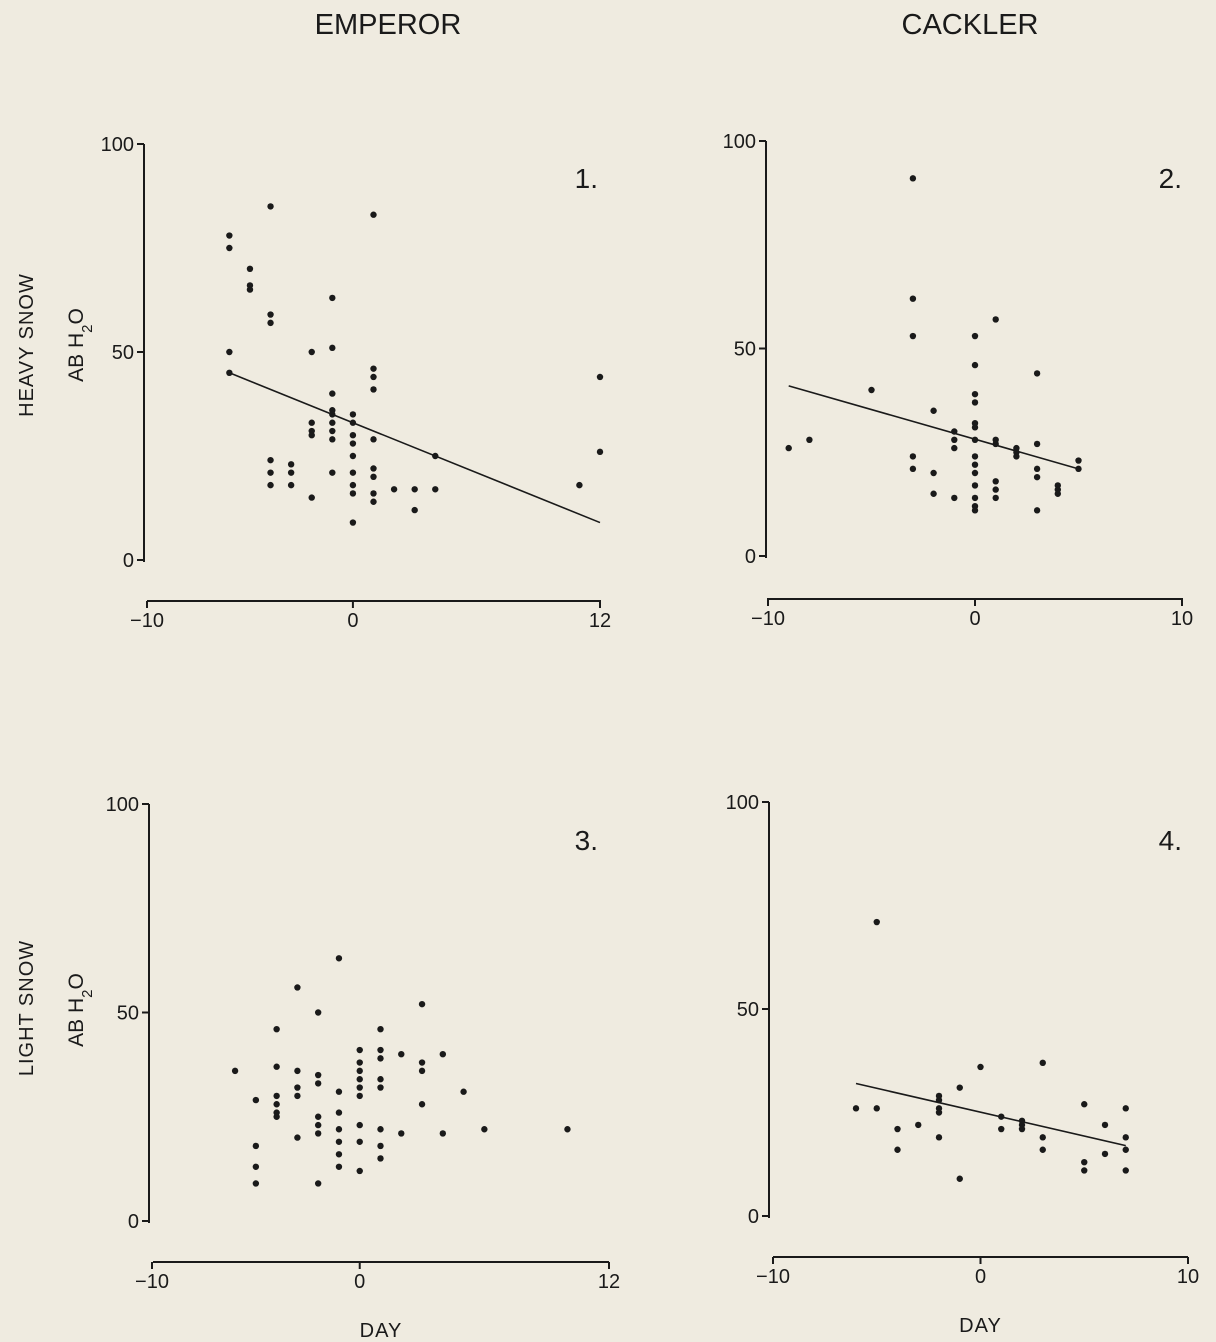 The width and height of the screenshot is (1216, 1342). I want to click on panel-label: 3., so click(586, 840).